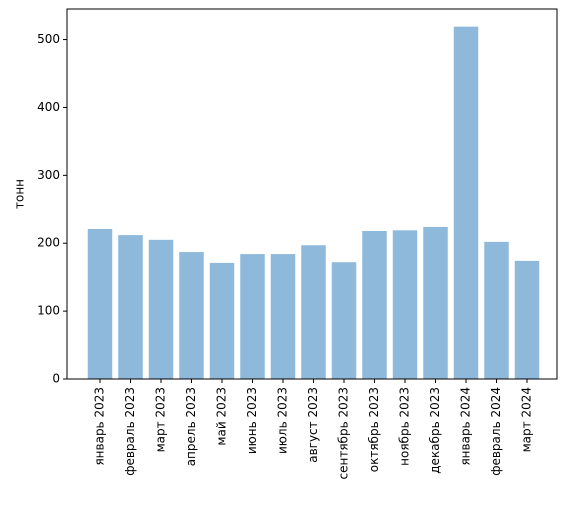 Image resolution: width=571 pixels, height=506 pixels. I want to click on x-tick-label: июль 2023, so click(283, 420).